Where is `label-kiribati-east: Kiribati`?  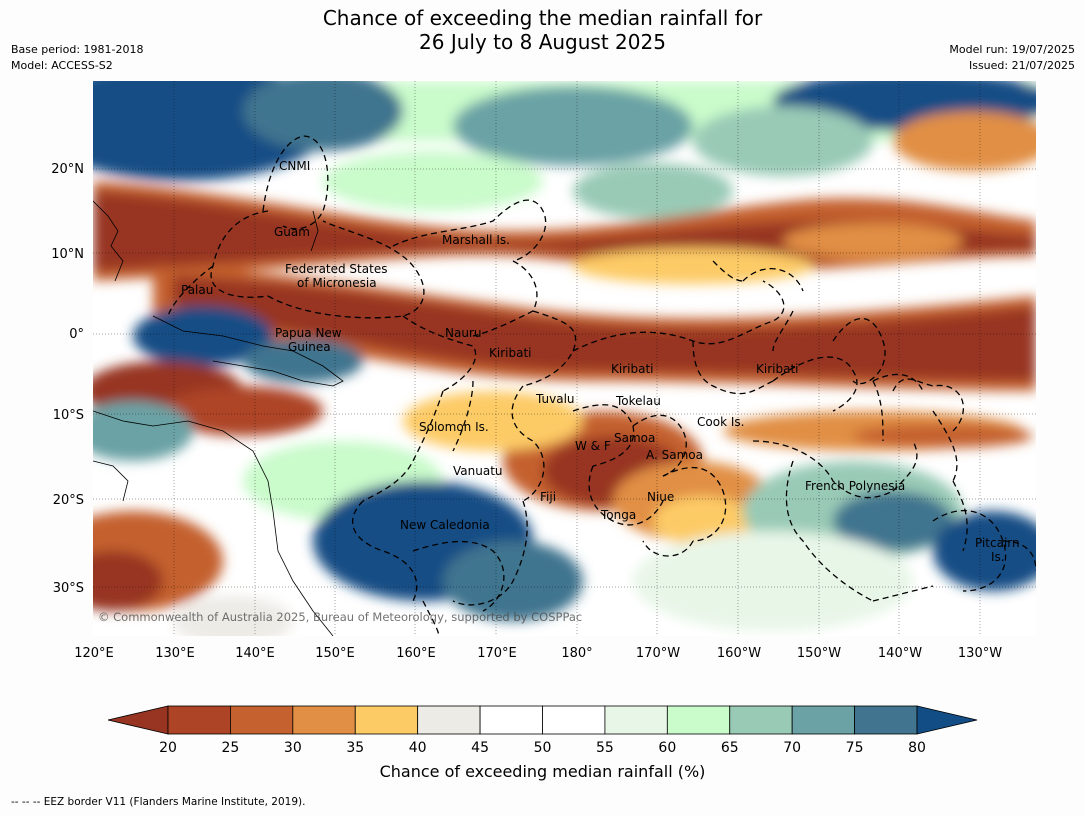
label-kiribati-east: Kiribati is located at coordinates (777, 369).